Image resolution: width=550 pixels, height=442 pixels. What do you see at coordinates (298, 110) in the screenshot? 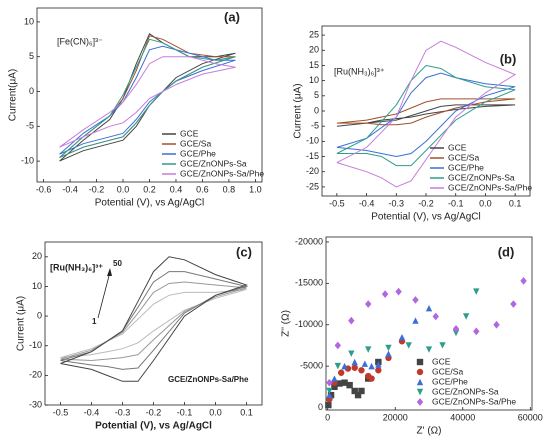
I see `y-axis-label: Current (μA)` at bounding box center [298, 110].